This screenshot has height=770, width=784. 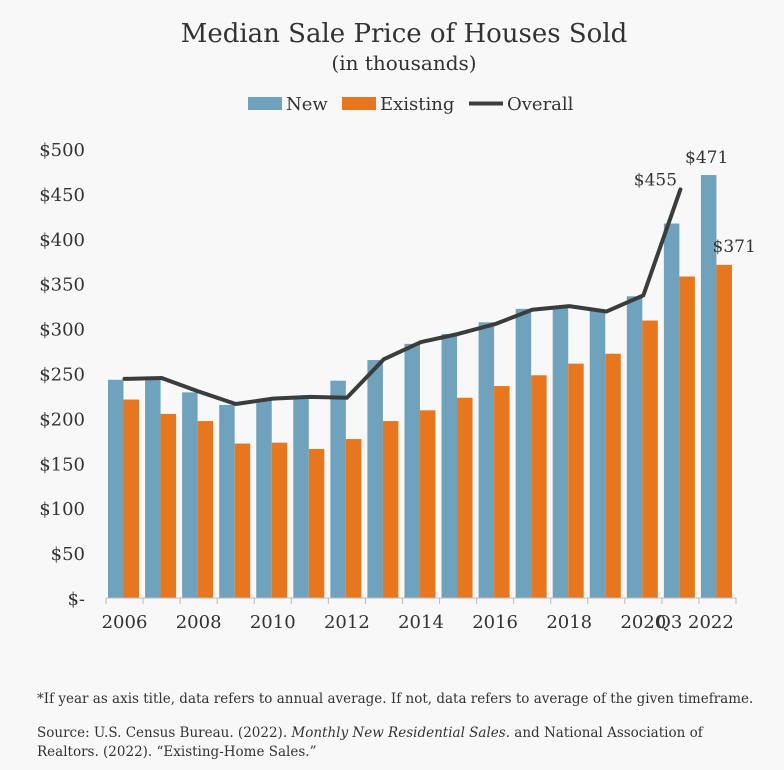 What do you see at coordinates (502, 492) in the screenshot?
I see `bar-existing-2016` at bounding box center [502, 492].